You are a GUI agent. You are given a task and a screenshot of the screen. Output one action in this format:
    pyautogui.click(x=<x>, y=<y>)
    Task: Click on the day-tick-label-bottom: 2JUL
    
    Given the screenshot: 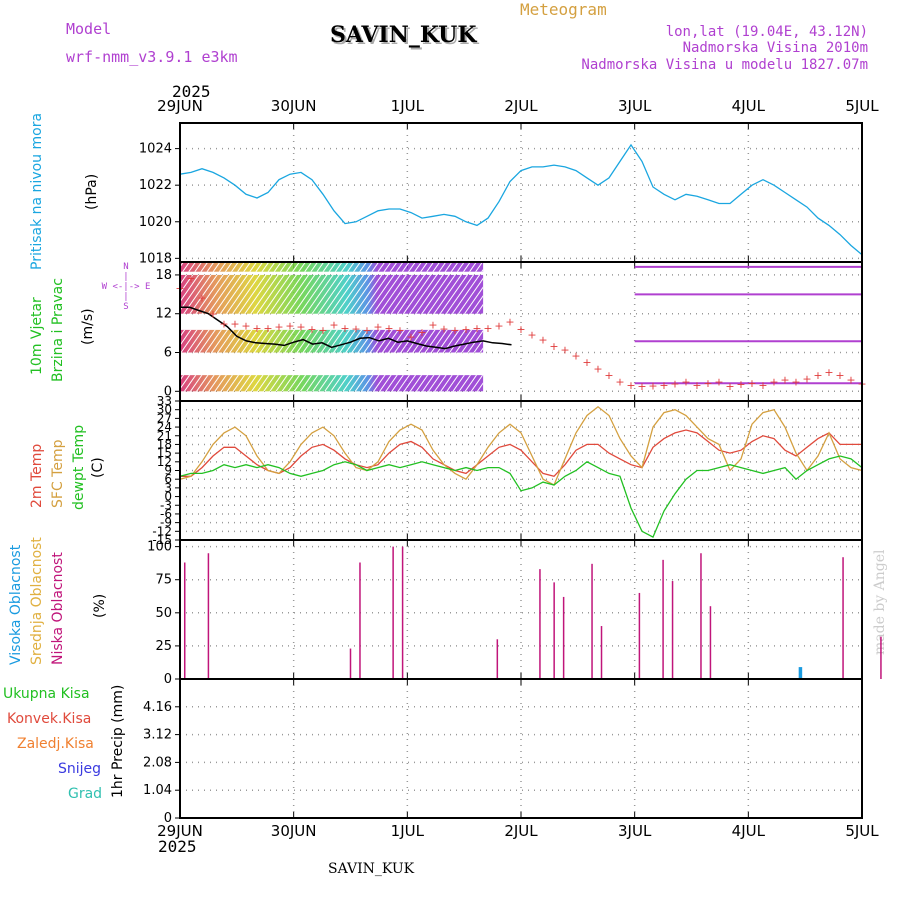 What is the action you would take?
    pyautogui.click(x=521, y=831)
    